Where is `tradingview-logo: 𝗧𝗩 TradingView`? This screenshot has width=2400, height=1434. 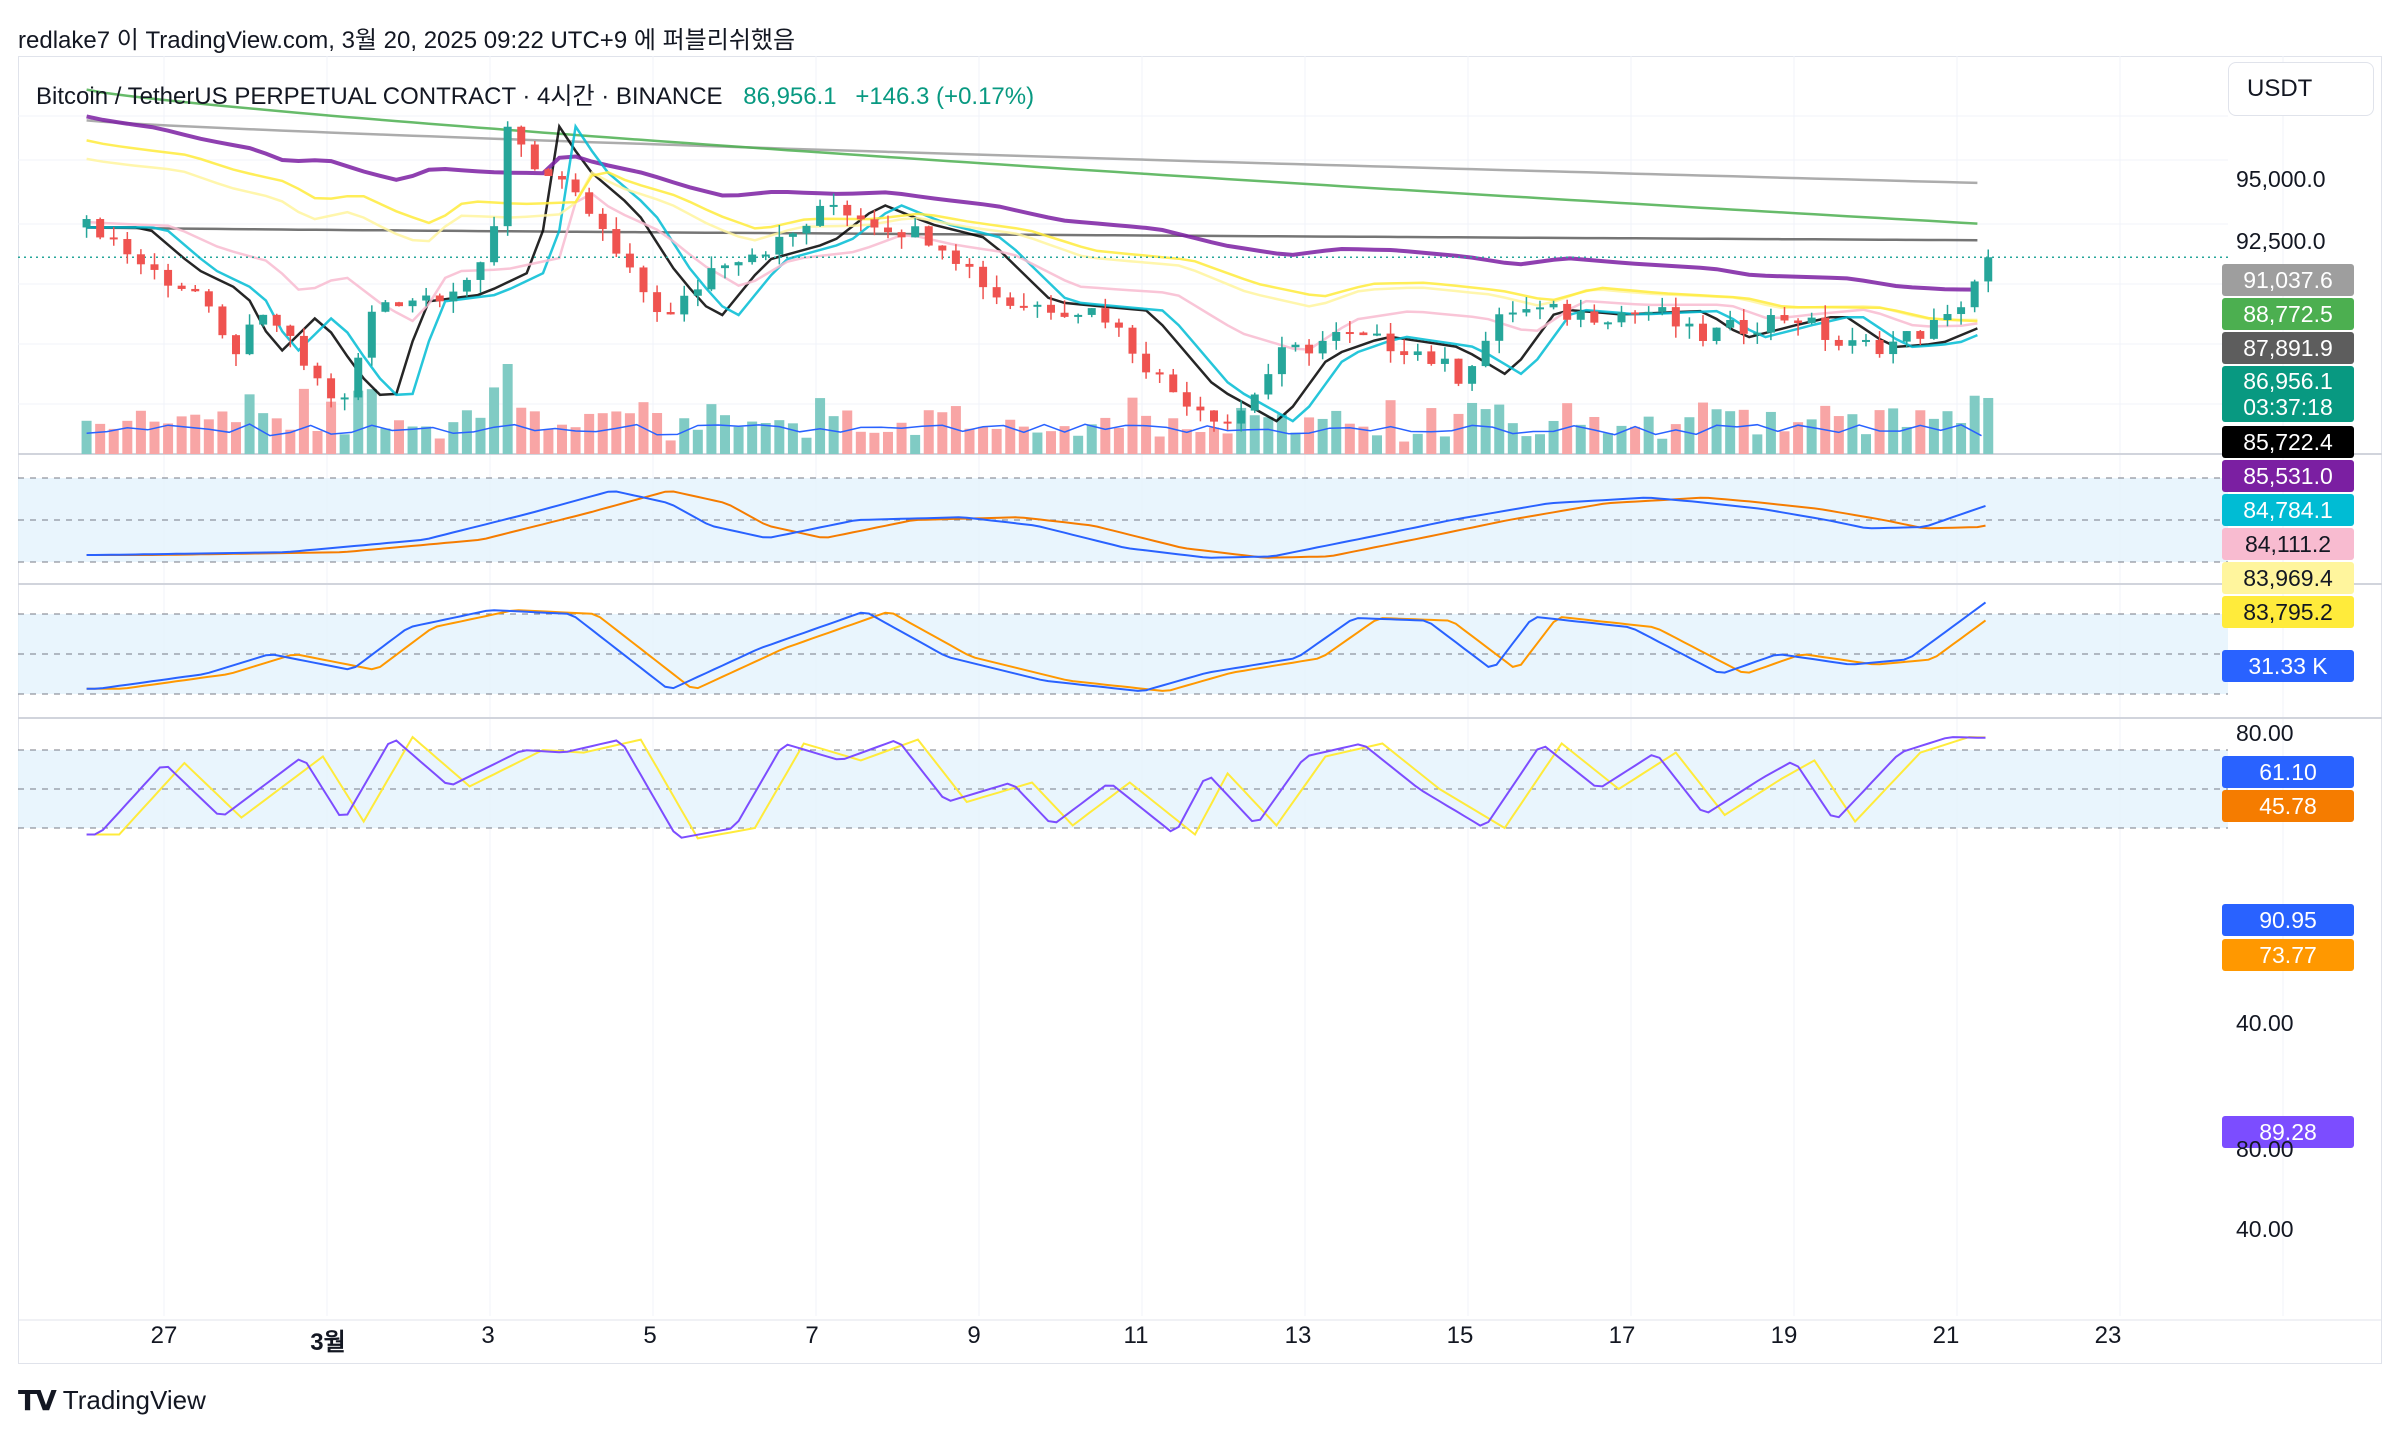
tradingview-logo: 𝗧𝗩 TradingView is located at coordinates (112, 1400).